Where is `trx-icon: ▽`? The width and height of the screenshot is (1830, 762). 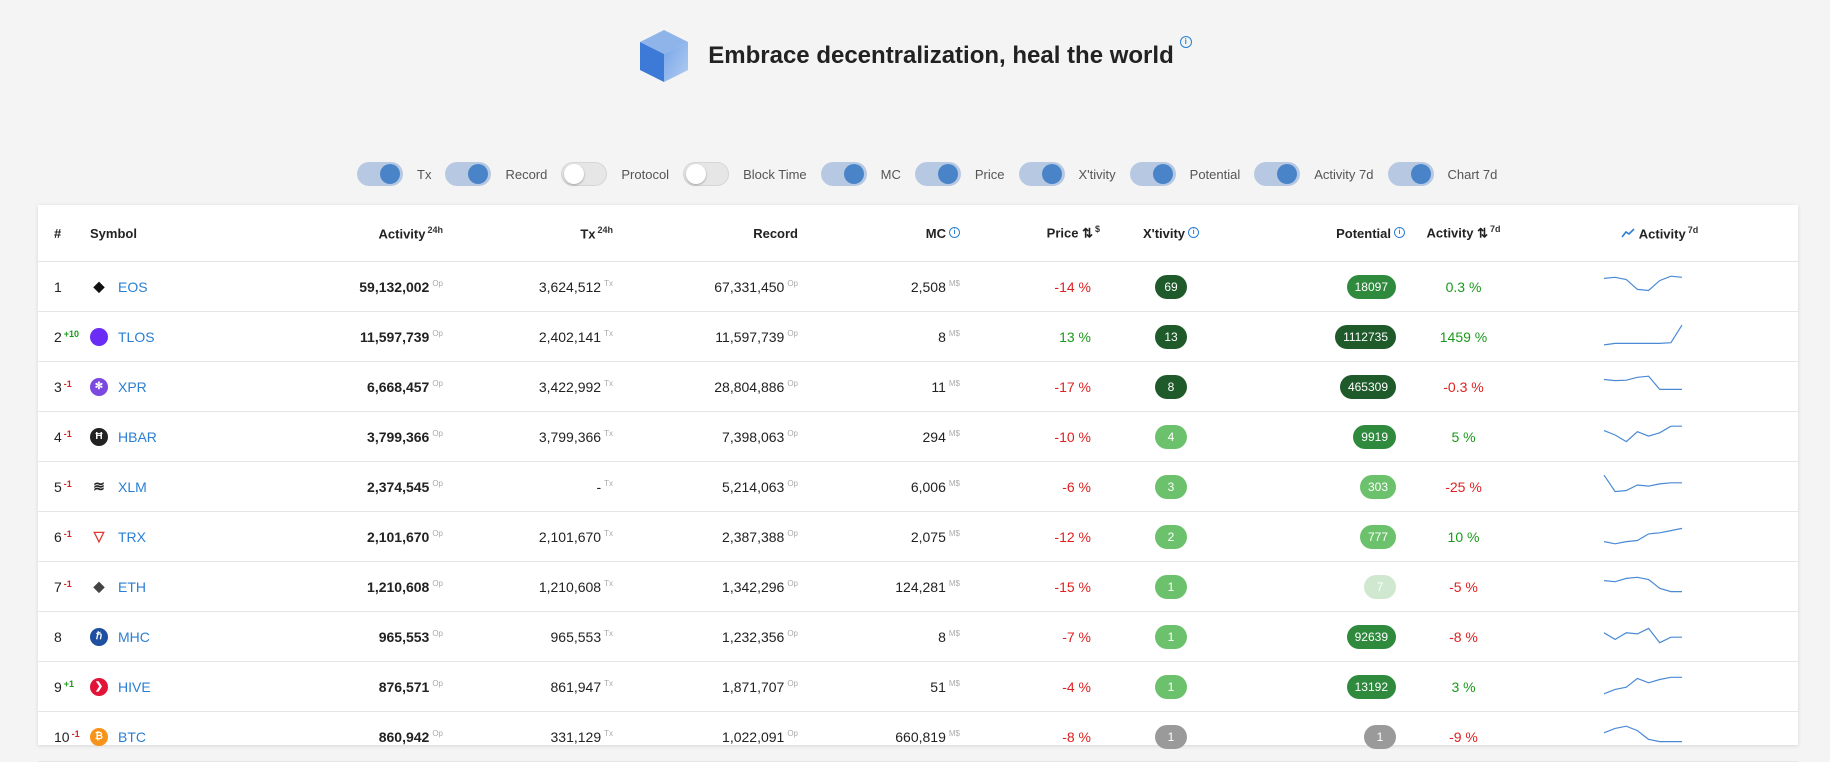 trx-icon: ▽ is located at coordinates (99, 536).